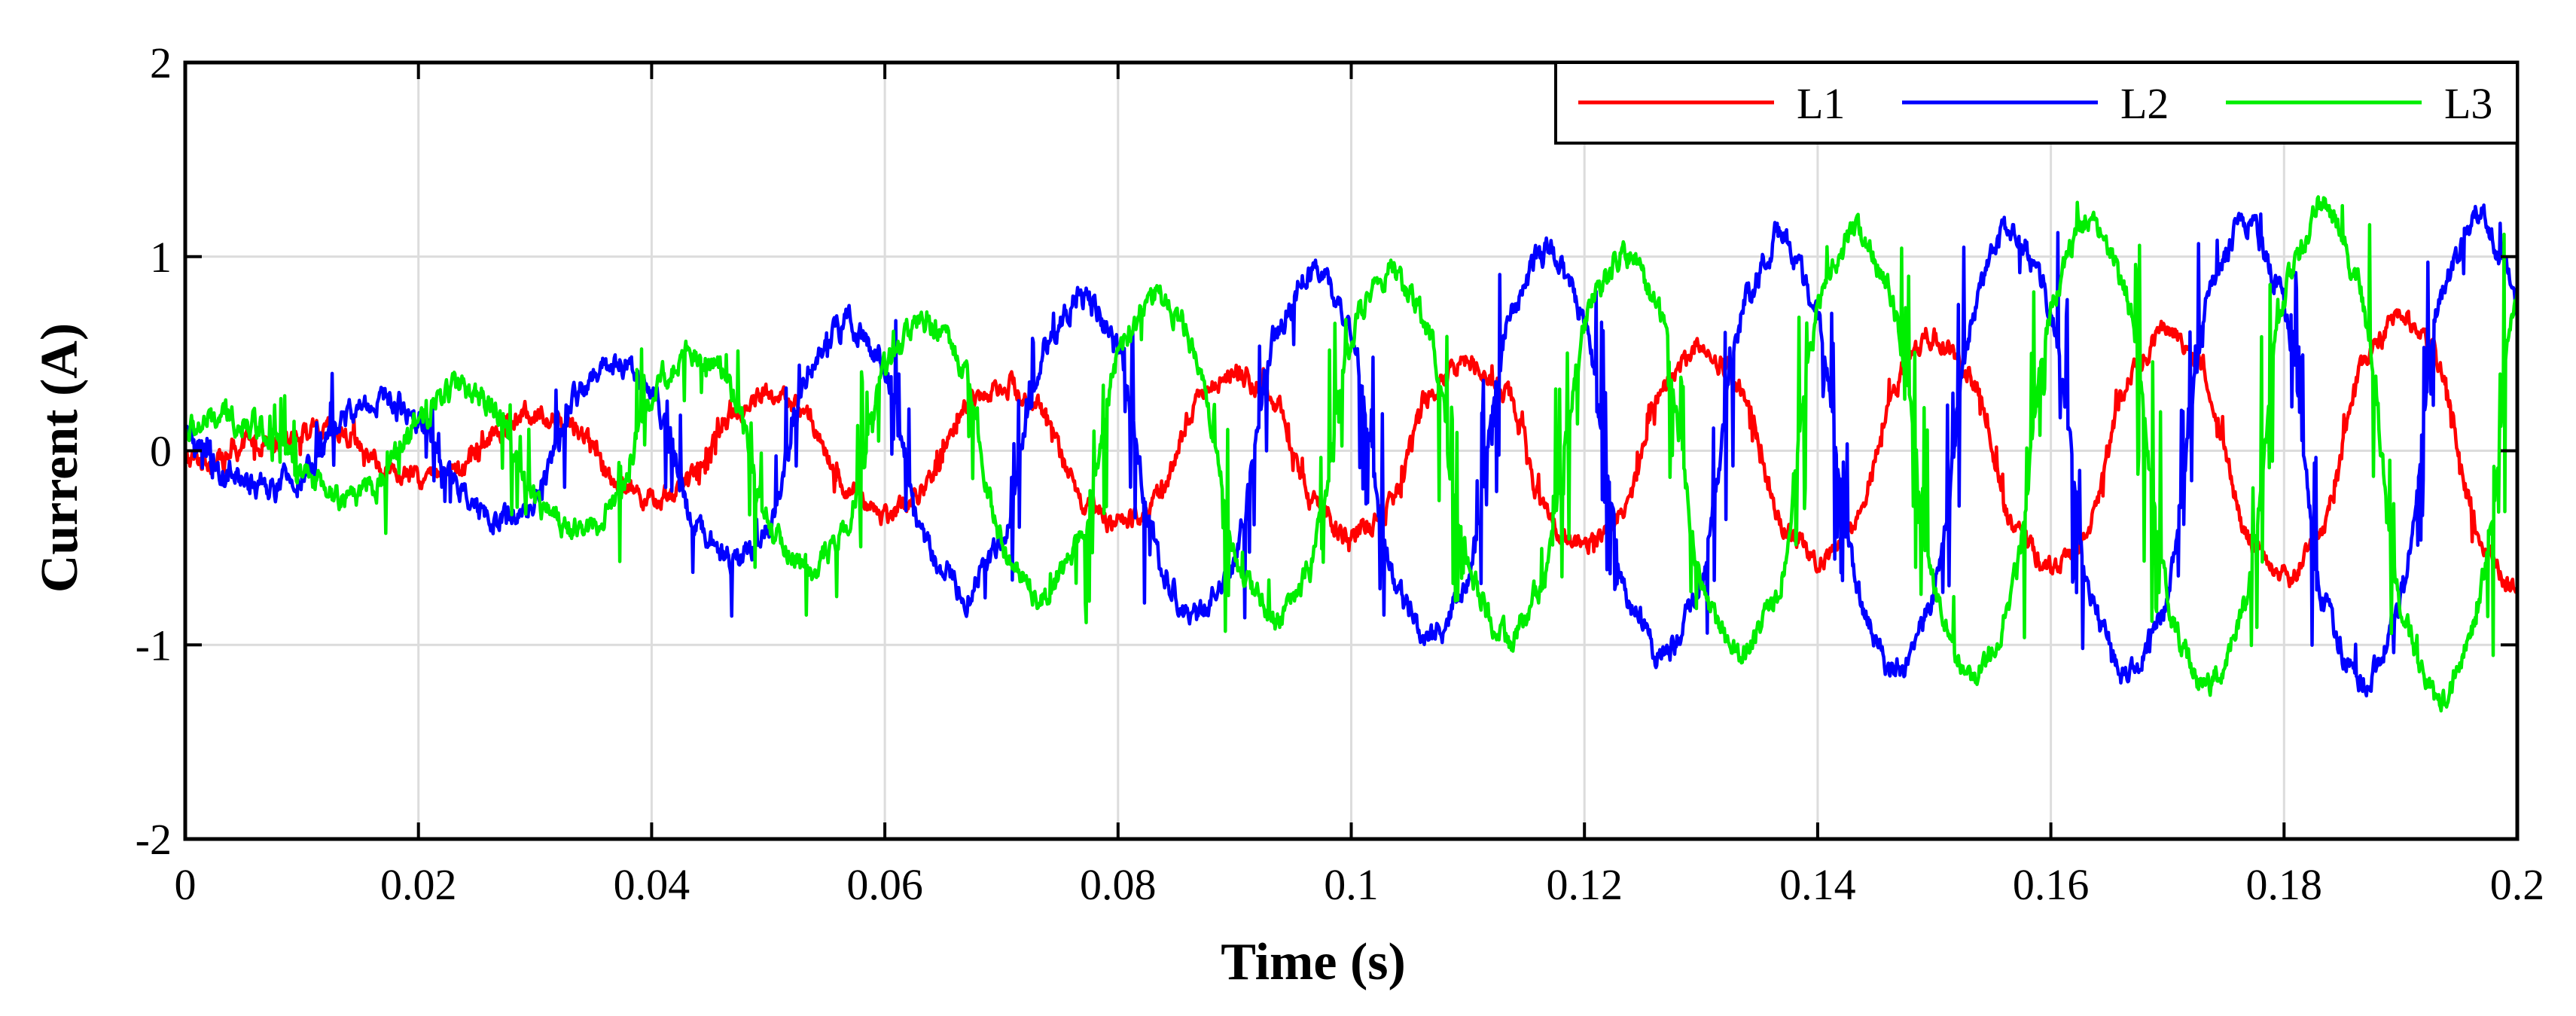  Describe the element at coordinates (154, 645) in the screenshot. I see `y-tick-label: -1` at that location.